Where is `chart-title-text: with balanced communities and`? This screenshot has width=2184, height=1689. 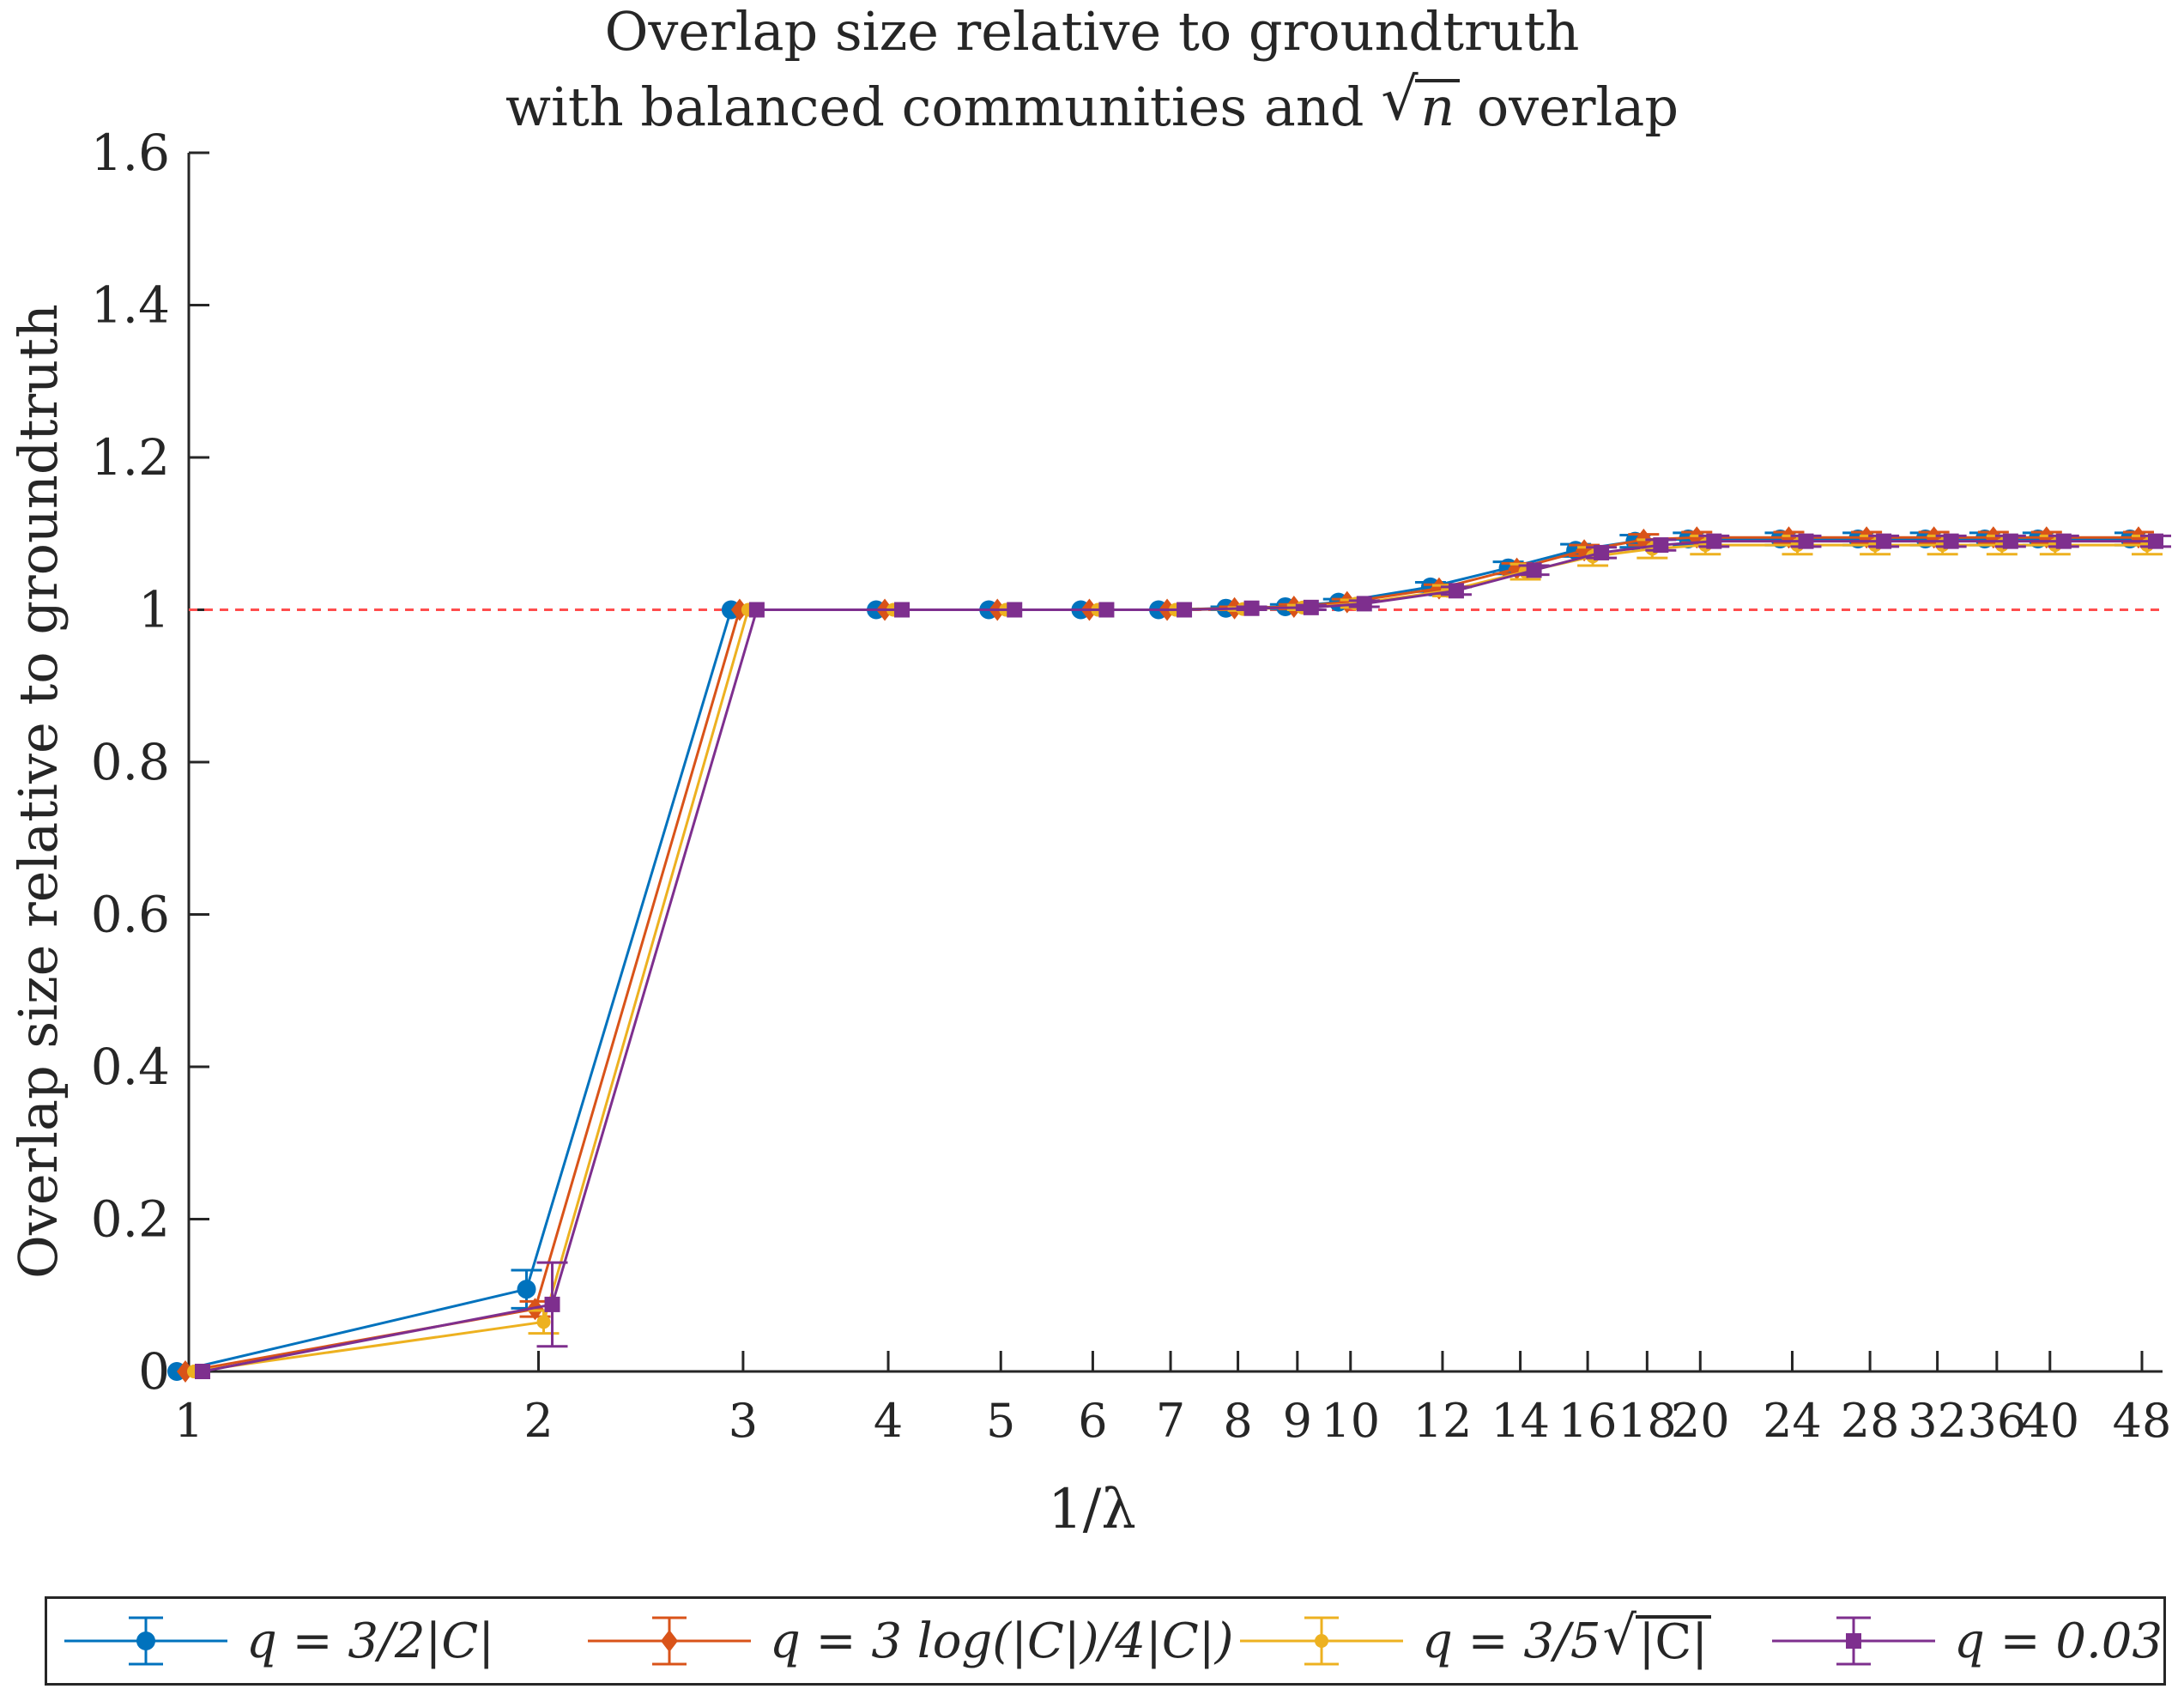
chart-title-text: with balanced communities and is located at coordinates (934, 107).